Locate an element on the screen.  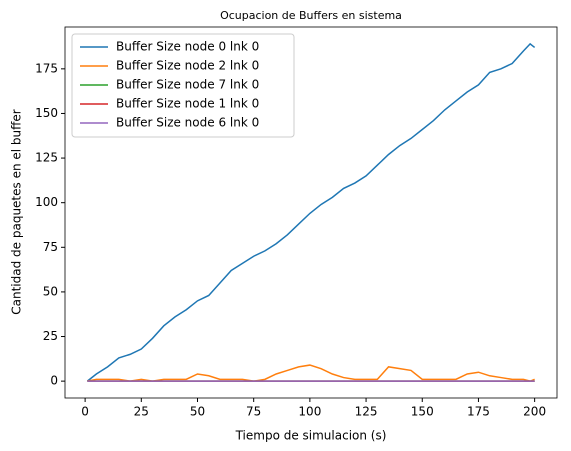
series-line is located at coordinates (311, 373).